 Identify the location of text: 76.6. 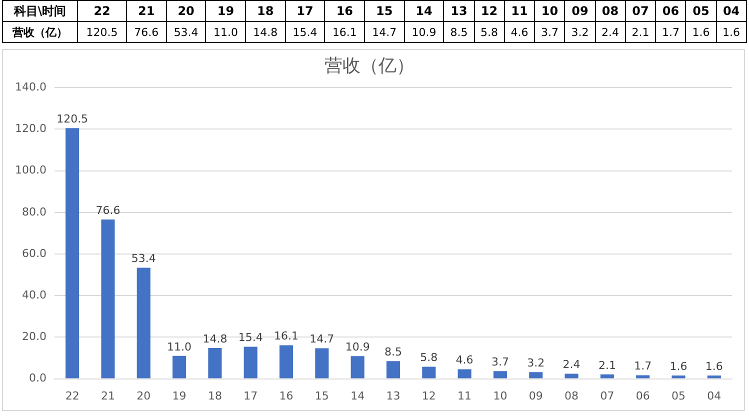
(146, 32).